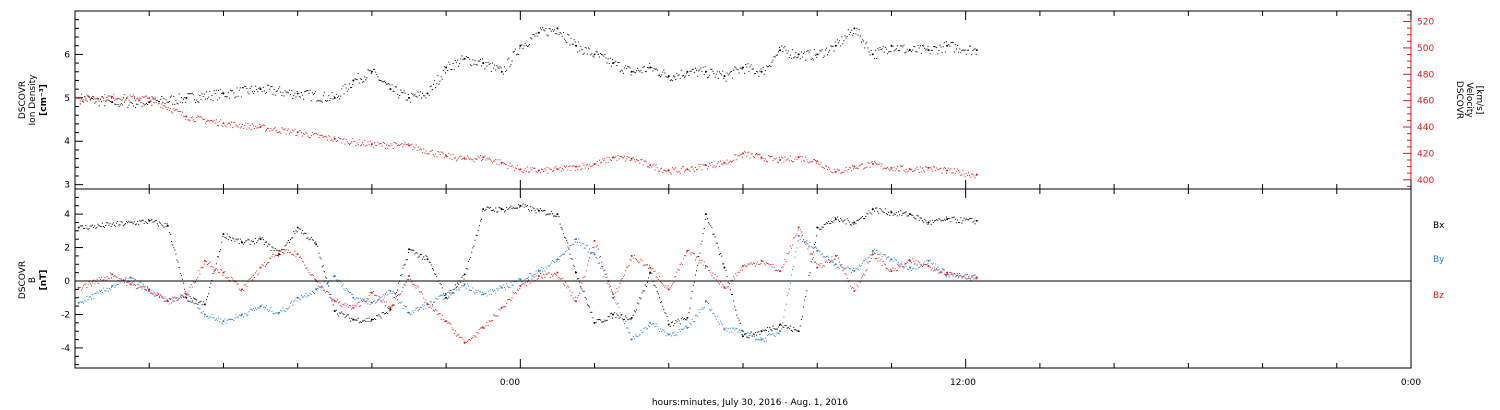 This screenshot has width=1500, height=410. I want to click on bottom-ylabel-line2: B, so click(33, 280).